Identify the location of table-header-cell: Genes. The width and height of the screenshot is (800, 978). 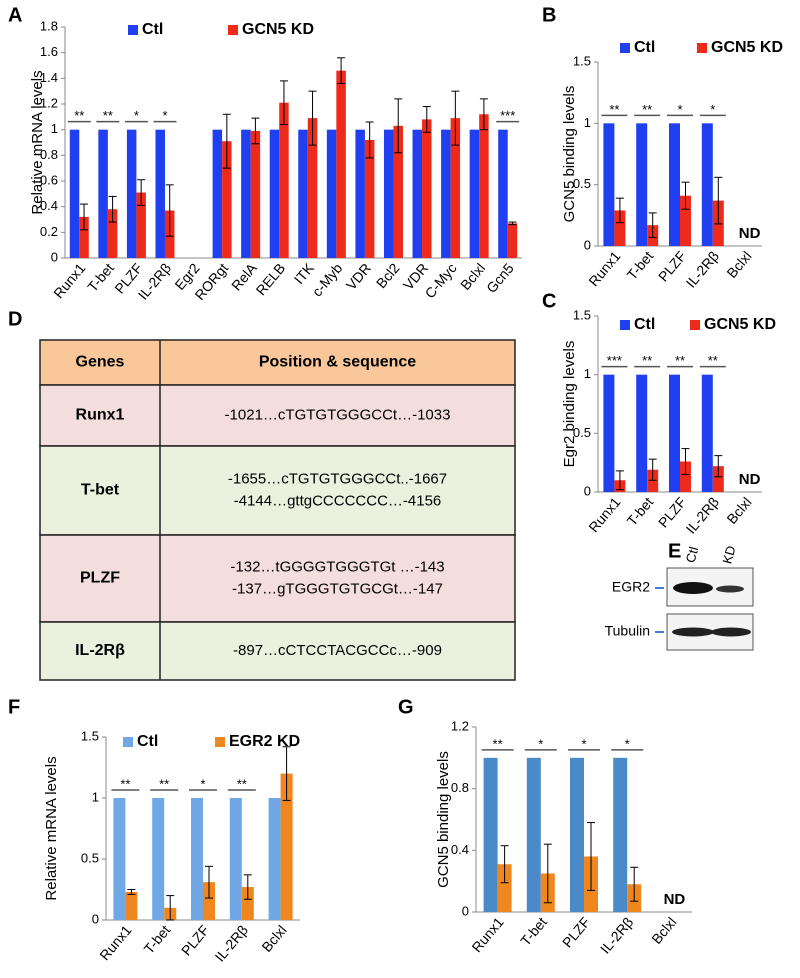
(100, 362).